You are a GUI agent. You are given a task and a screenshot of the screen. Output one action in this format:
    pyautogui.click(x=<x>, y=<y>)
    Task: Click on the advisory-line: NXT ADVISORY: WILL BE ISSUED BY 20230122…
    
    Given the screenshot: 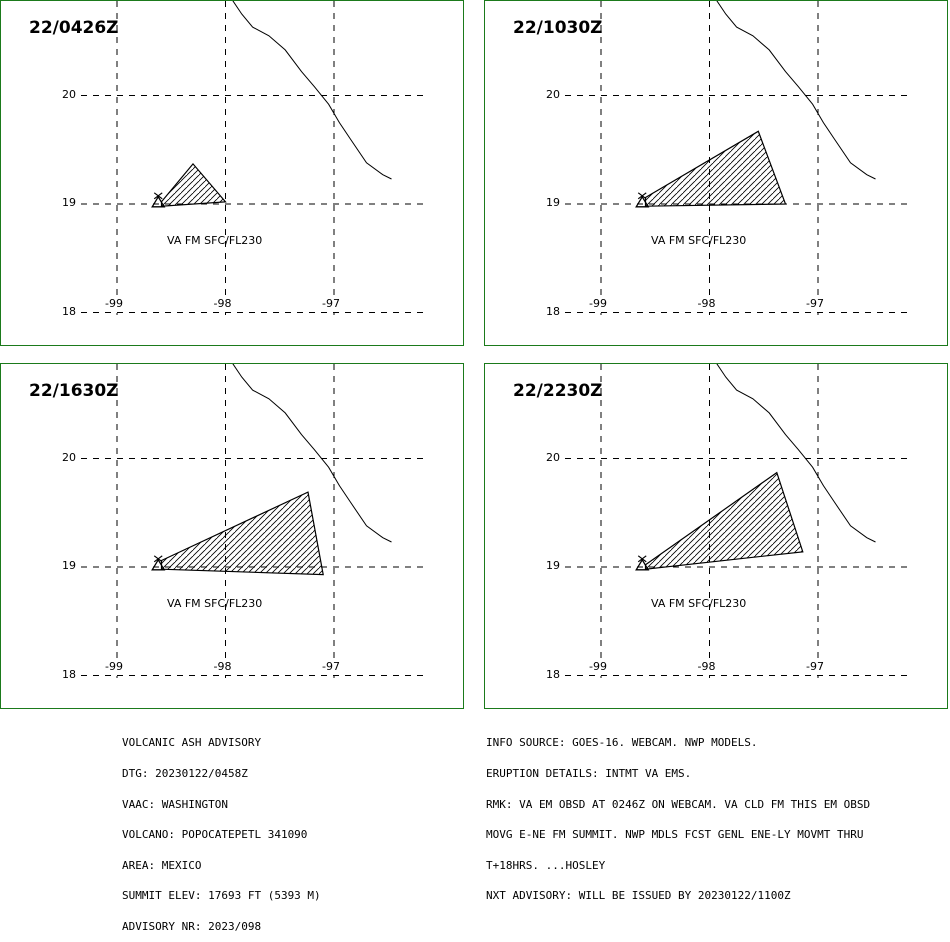 What is the action you would take?
    pyautogui.click(x=638, y=896)
    